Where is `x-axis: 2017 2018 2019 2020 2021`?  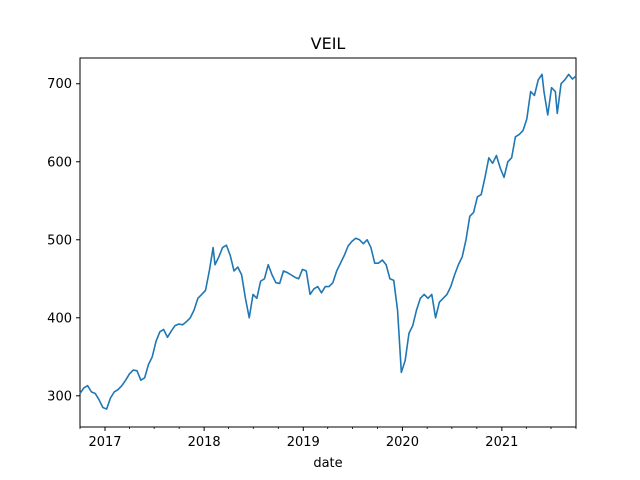 x-axis: 2017 2018 2019 2020 2021 is located at coordinates (328, 438).